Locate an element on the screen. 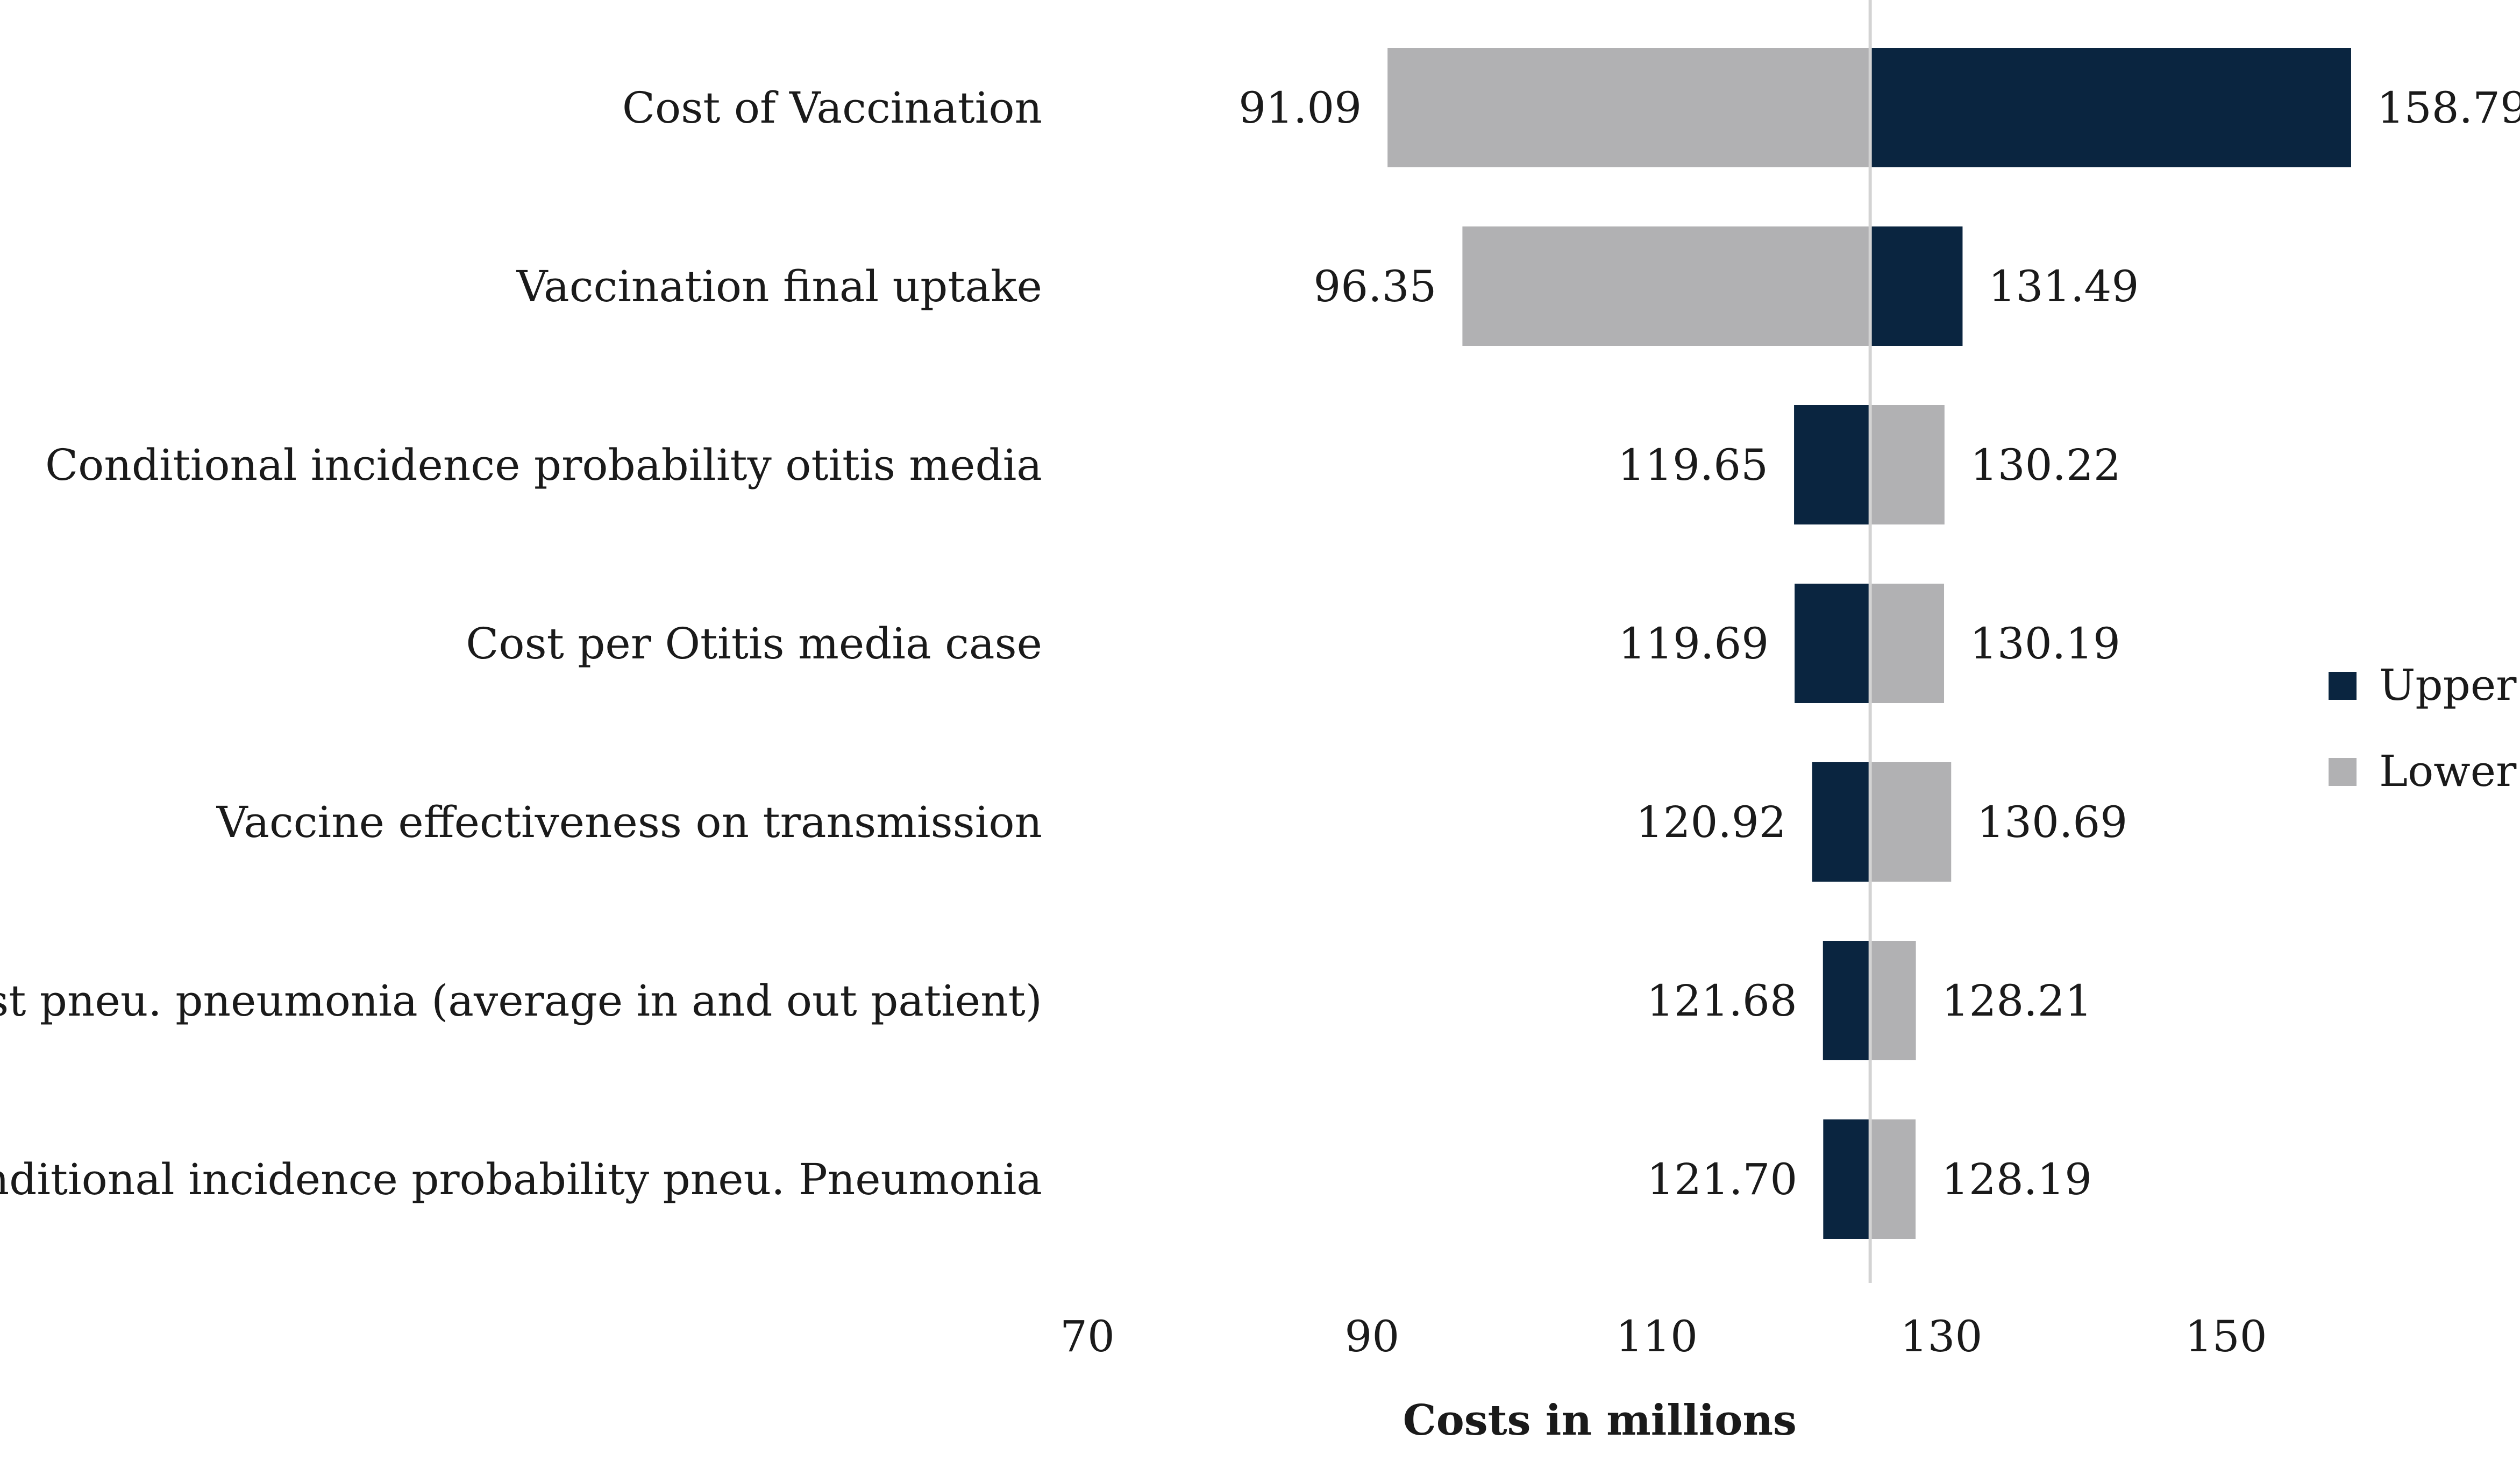 The image size is (2520, 1468). bar-lower-vaccination-final-uptake is located at coordinates (1666, 286).